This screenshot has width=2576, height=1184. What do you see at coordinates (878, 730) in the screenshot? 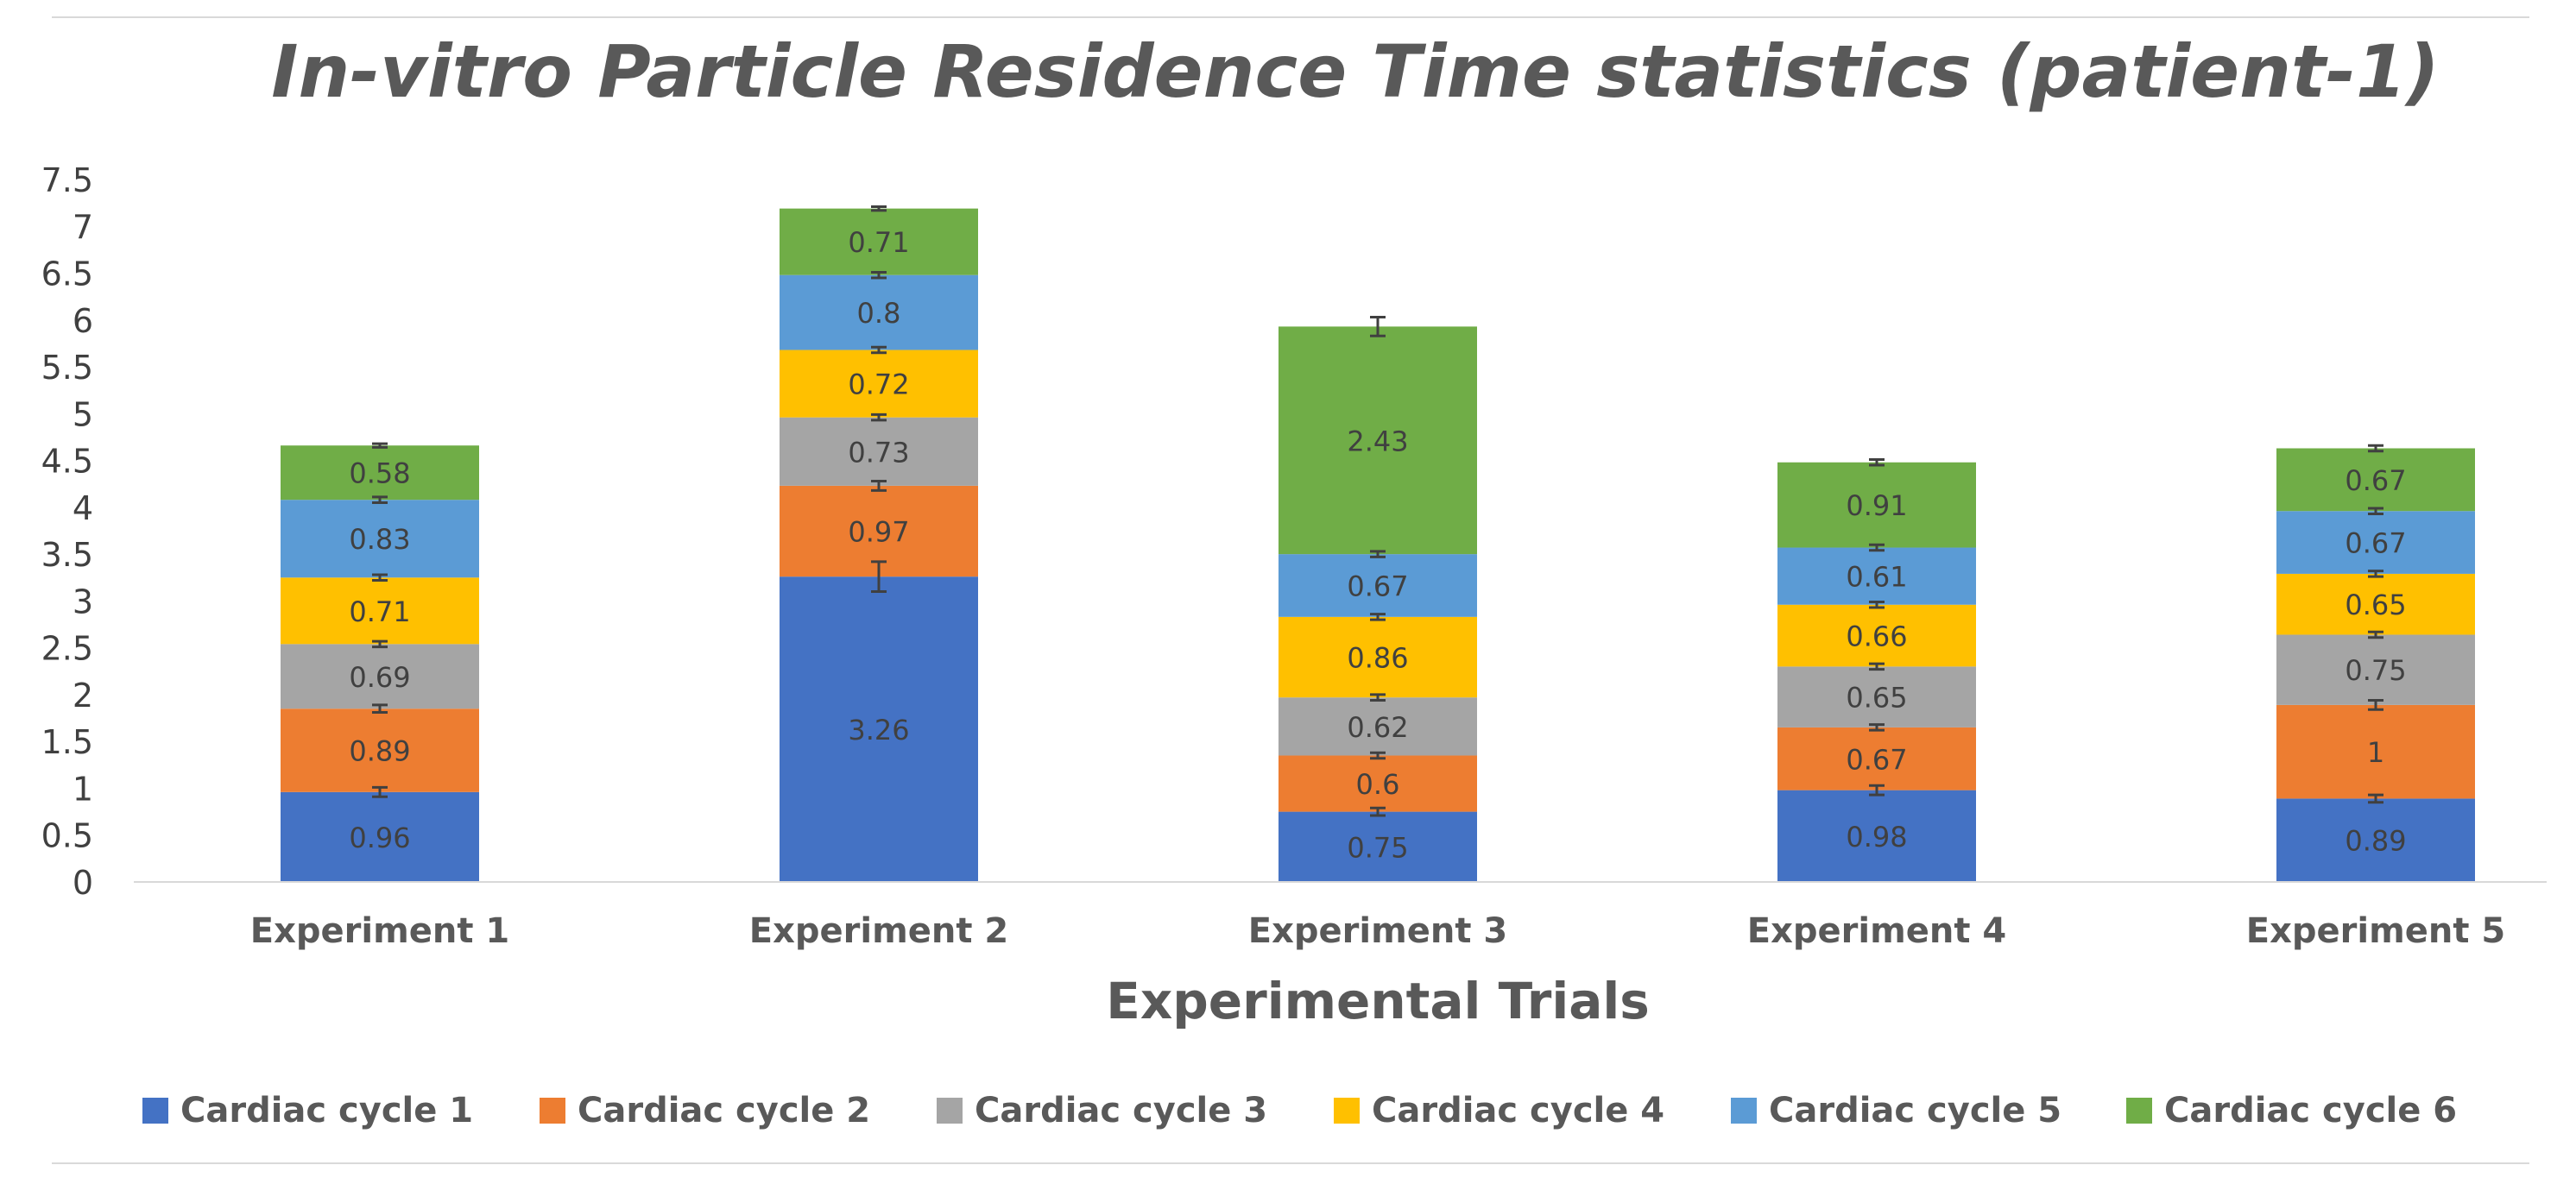
I see `data-label: 3.26` at bounding box center [878, 730].